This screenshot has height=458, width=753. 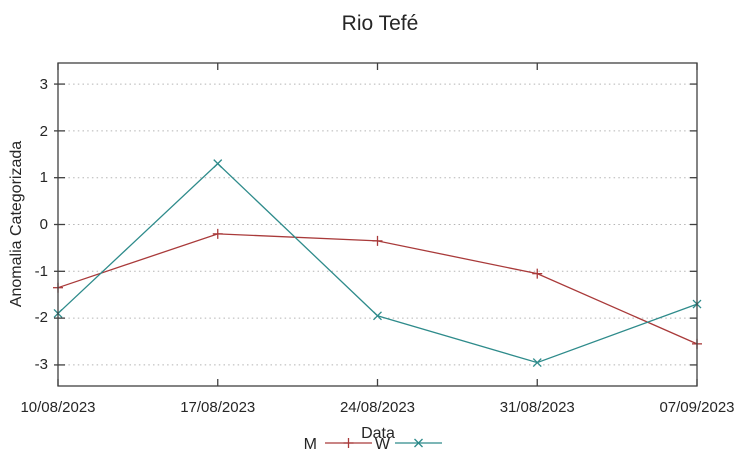 I want to click on y-tick-label: -1, so click(x=41, y=271).